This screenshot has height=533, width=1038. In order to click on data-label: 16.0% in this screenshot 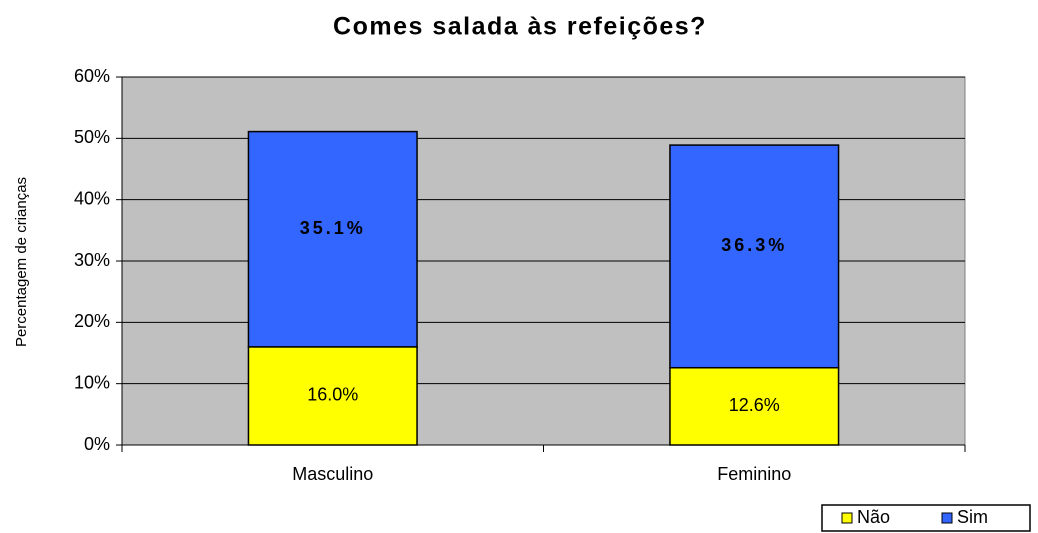, I will do `click(332, 395)`.